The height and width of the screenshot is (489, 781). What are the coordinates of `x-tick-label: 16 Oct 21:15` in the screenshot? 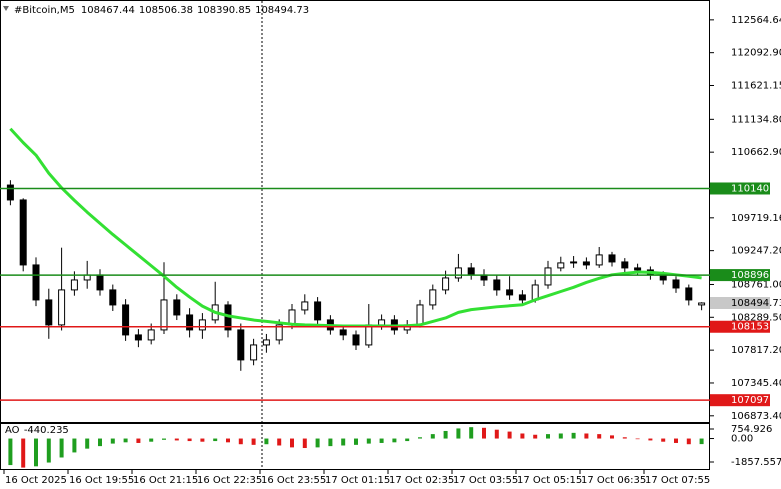 It's located at (165, 480).